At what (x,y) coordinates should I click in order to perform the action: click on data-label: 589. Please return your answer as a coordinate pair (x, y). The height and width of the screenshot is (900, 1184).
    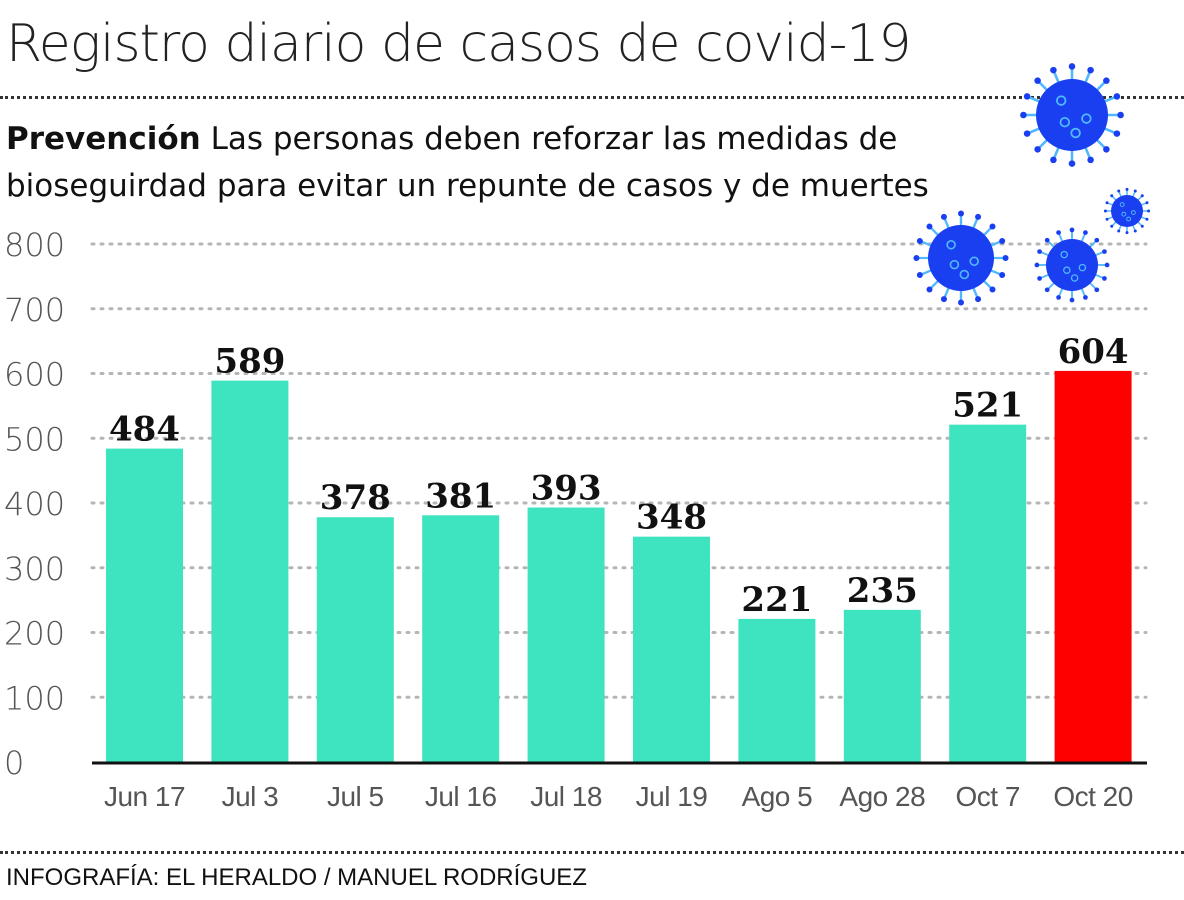
    Looking at the image, I should click on (249, 362).